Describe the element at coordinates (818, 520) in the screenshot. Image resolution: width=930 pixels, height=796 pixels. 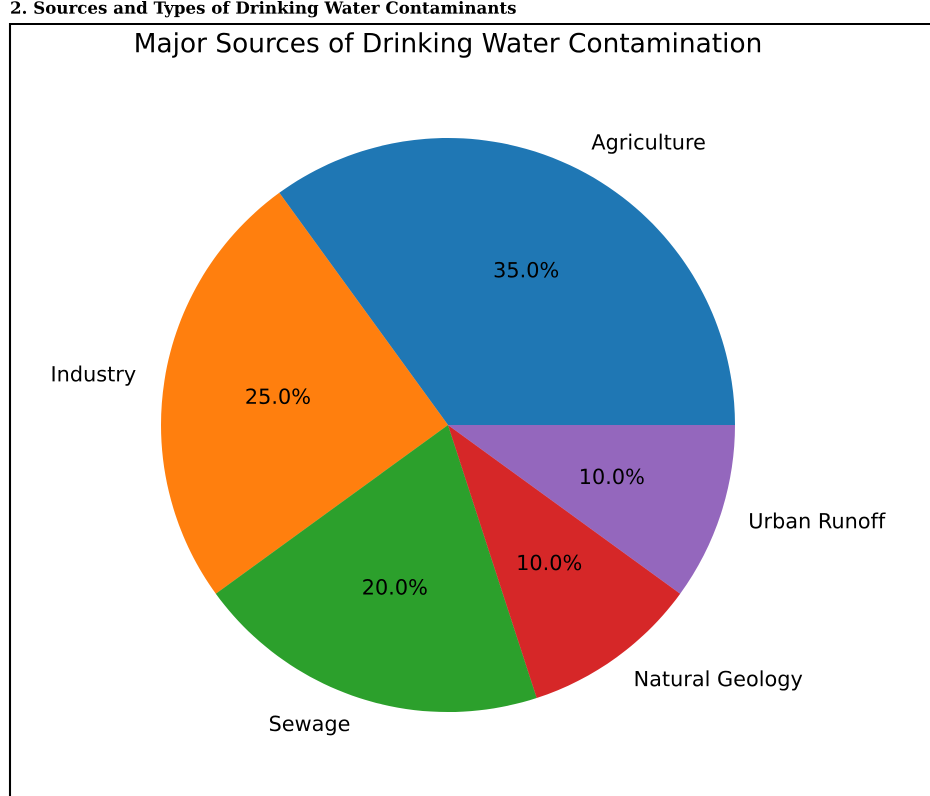
I see `slice-label: Urban Runoff` at that location.